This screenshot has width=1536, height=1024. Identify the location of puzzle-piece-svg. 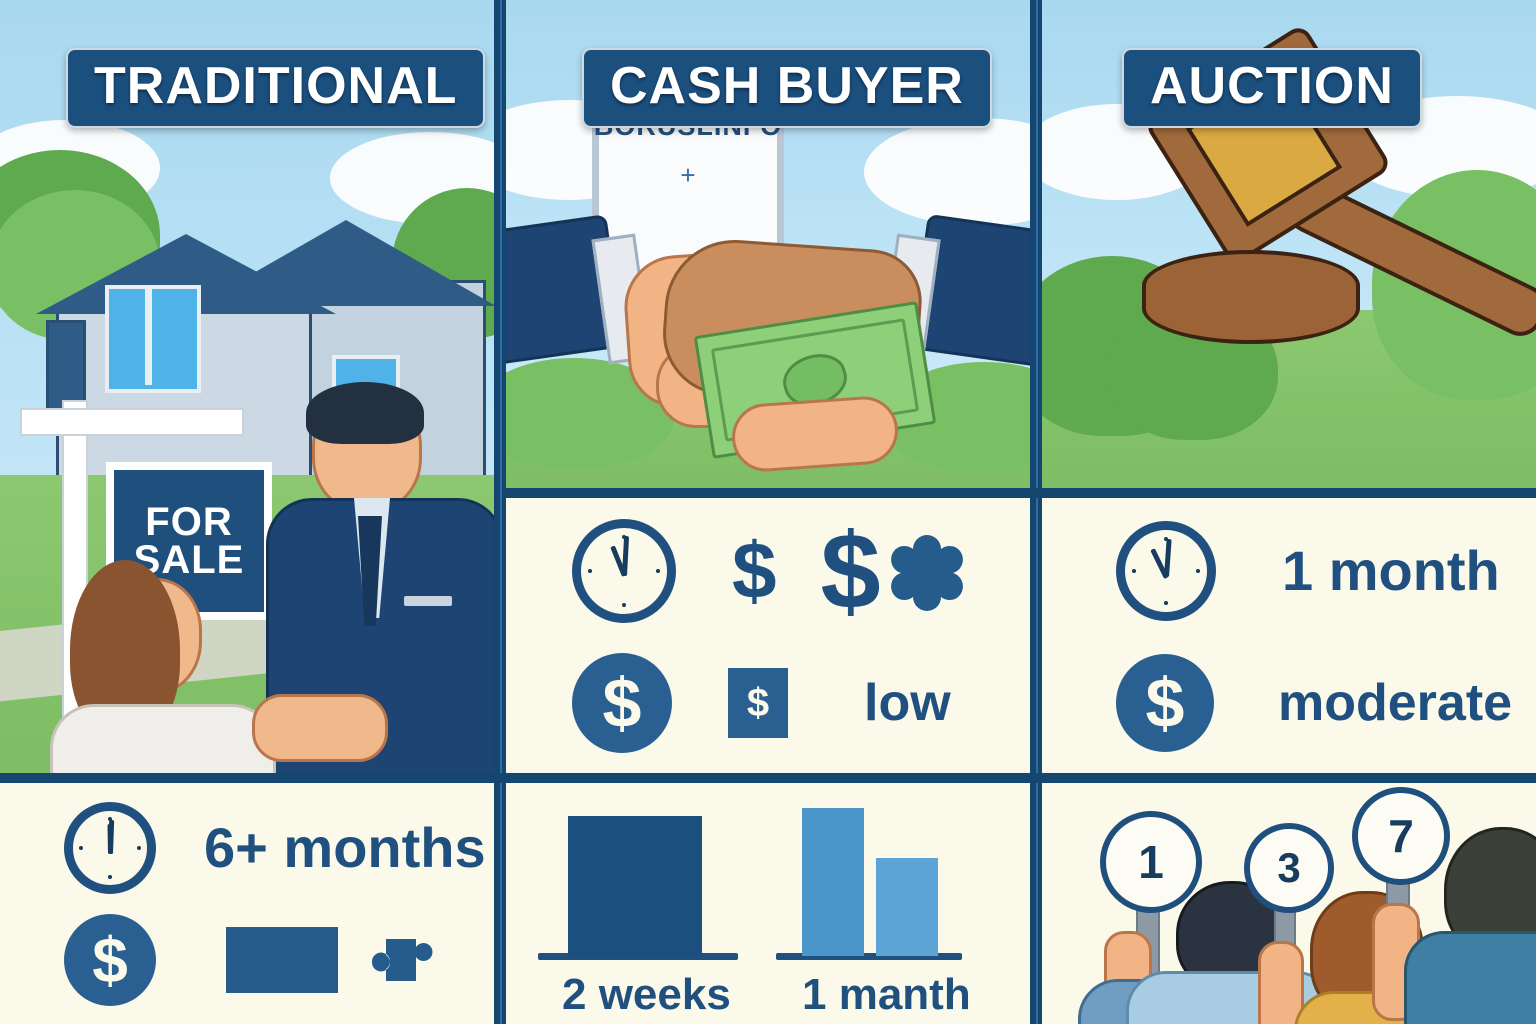
(402, 959).